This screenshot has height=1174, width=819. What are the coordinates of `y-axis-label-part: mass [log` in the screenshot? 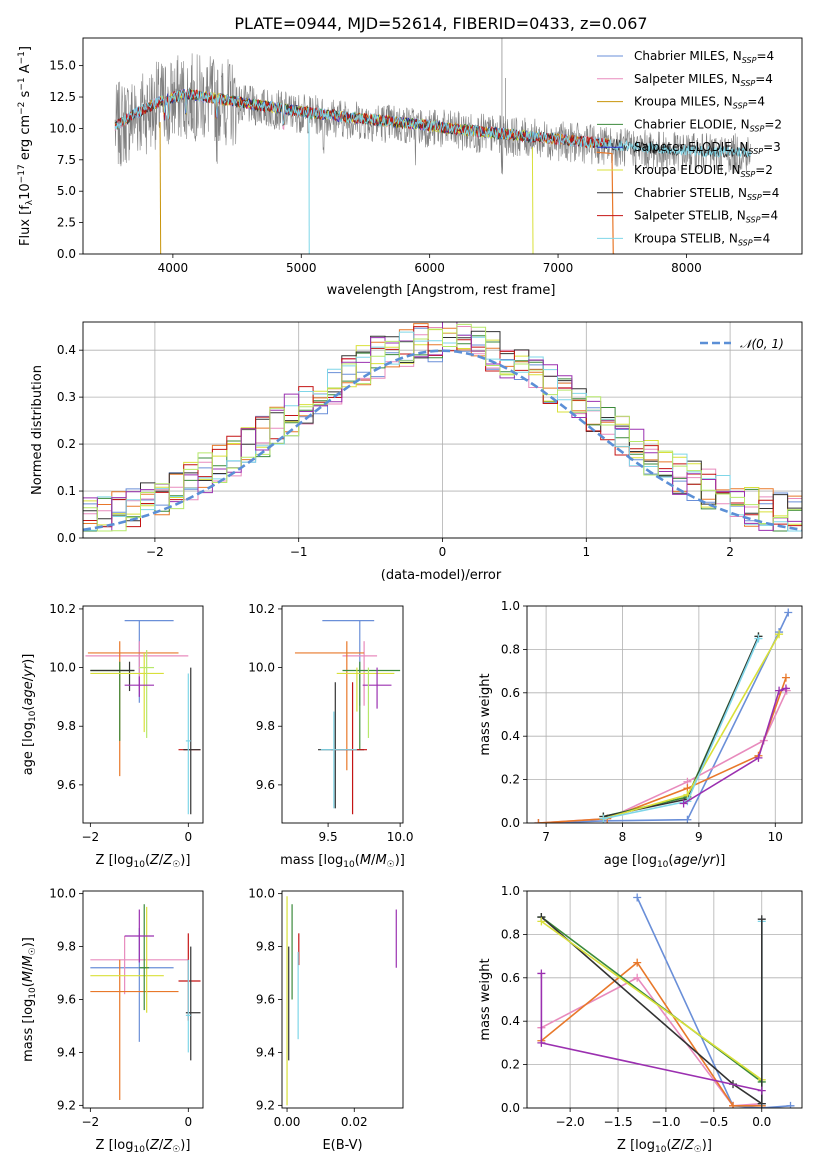 It's located at (28, 1030).